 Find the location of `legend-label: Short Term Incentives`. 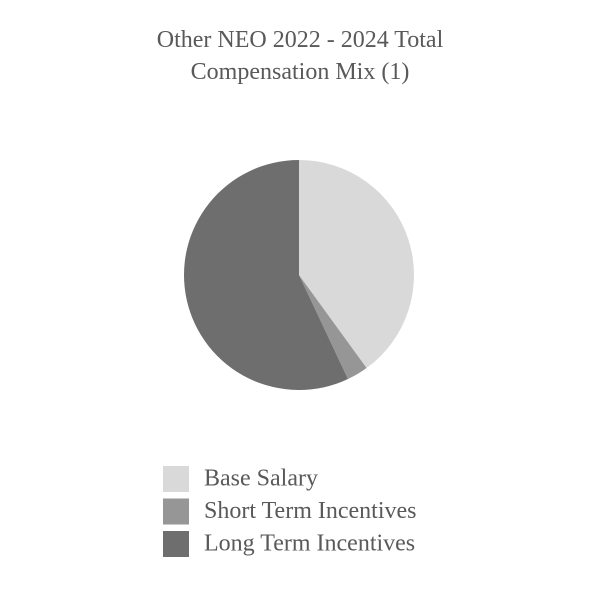

legend-label: Short Term Incentives is located at coordinates (310, 511).